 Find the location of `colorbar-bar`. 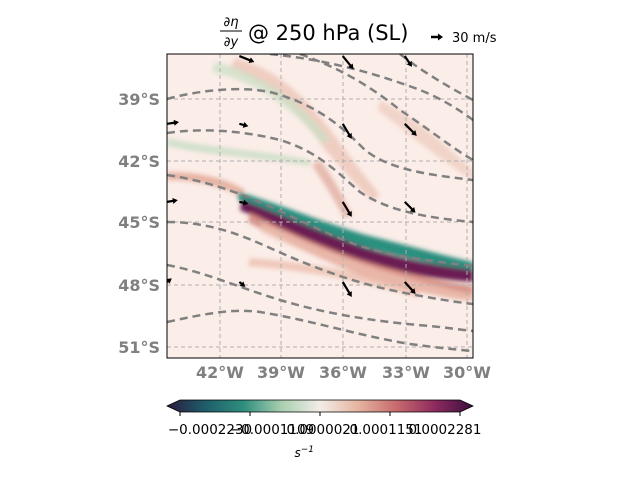

colorbar-bar is located at coordinates (320, 406).